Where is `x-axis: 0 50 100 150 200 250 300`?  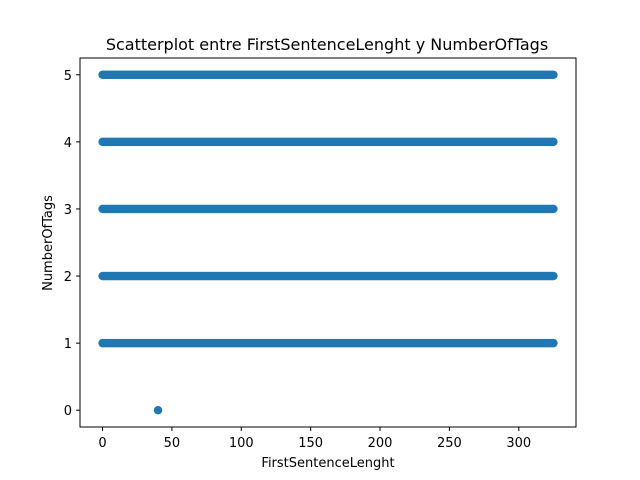
x-axis: 0 50 100 150 200 250 300 is located at coordinates (314, 439).